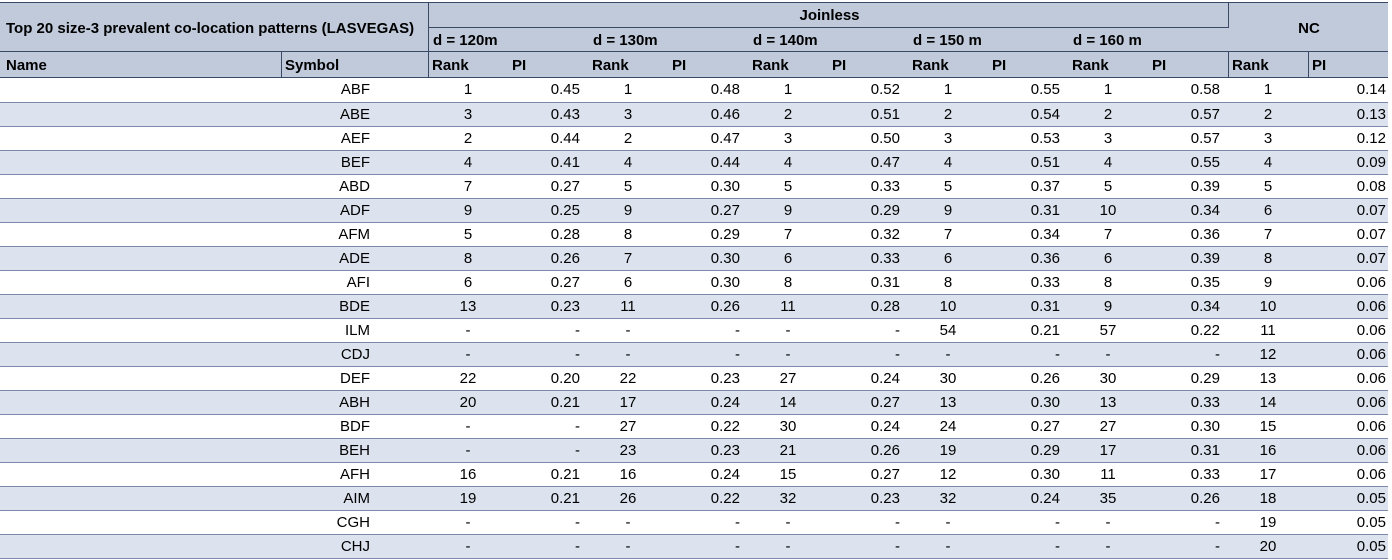  What do you see at coordinates (948, 282) in the screenshot?
I see `cell-rank: 8` at bounding box center [948, 282].